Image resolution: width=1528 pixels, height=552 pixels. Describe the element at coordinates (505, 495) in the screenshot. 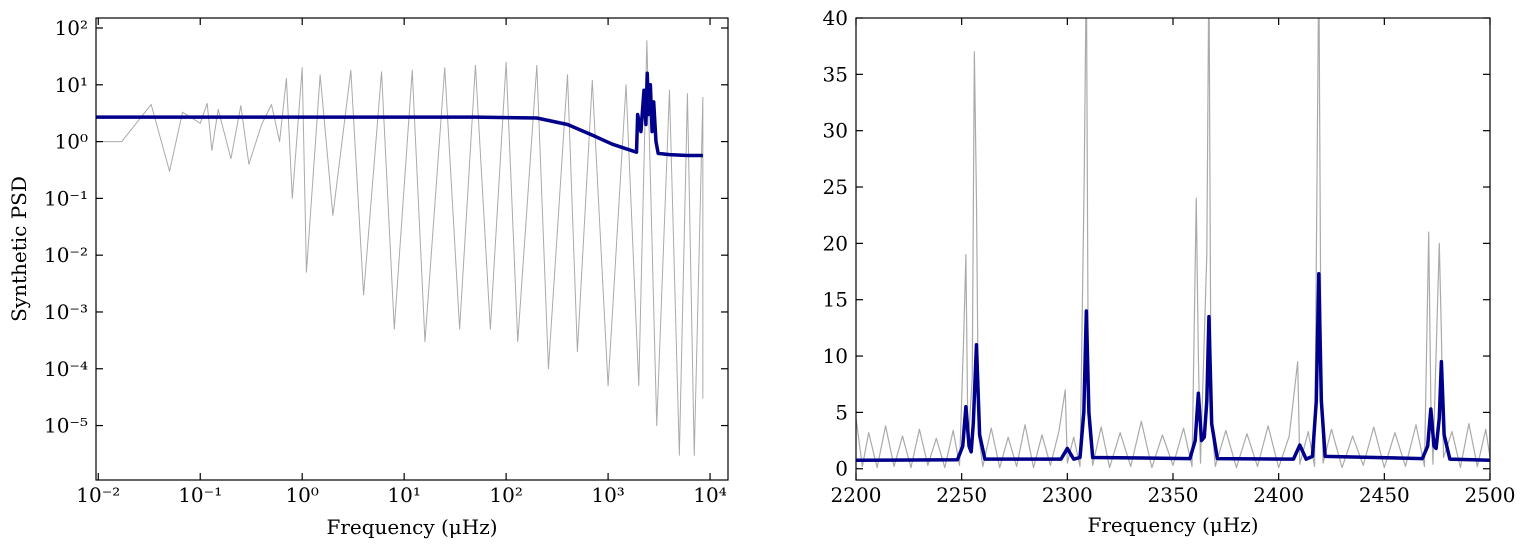

I see `x-tick-label: 10²` at that location.